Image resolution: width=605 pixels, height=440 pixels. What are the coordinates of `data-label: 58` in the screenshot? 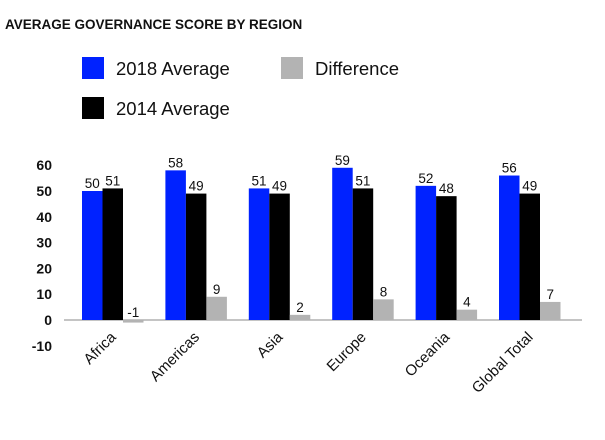 It's located at (175, 162).